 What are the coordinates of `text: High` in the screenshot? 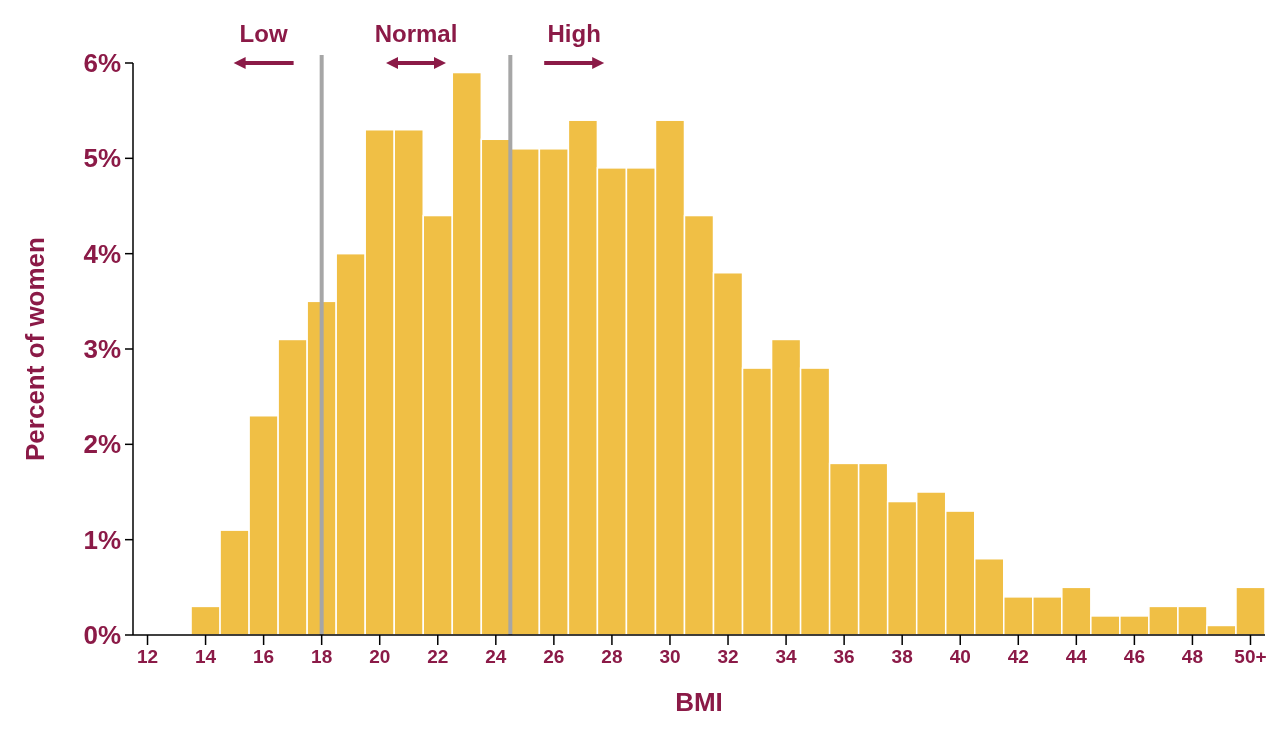 It's located at (574, 33).